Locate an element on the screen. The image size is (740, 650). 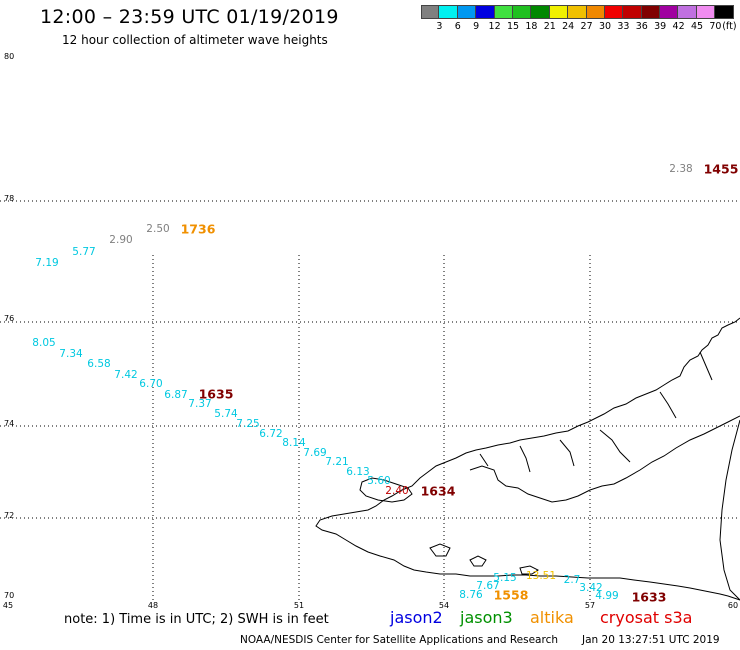
latitude-label: 74 is located at coordinates (9, 423).